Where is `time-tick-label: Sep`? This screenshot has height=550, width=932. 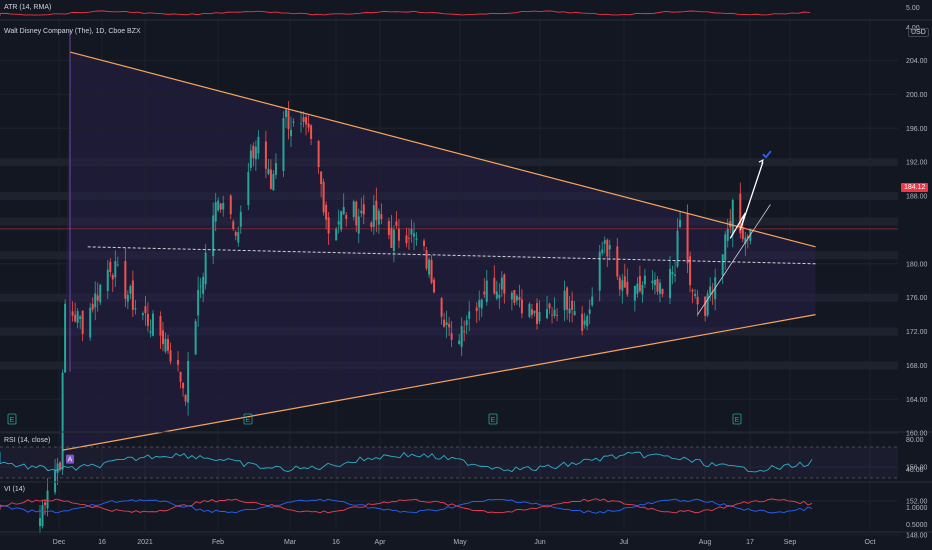 time-tick-label: Sep is located at coordinates (790, 542).